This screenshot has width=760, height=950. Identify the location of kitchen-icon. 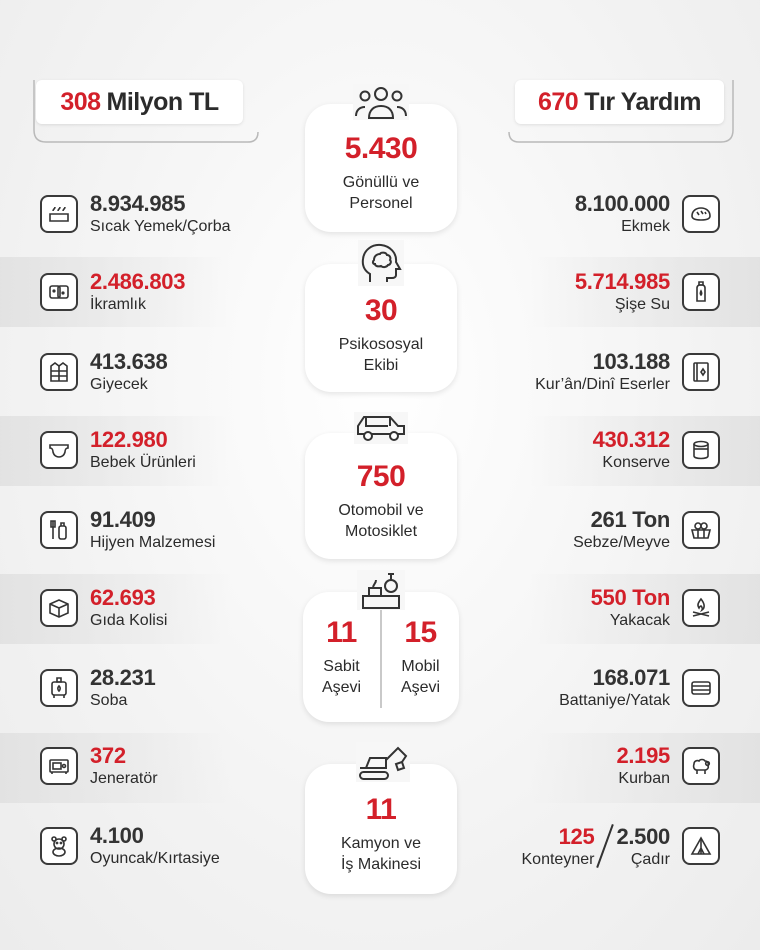
(381, 590).